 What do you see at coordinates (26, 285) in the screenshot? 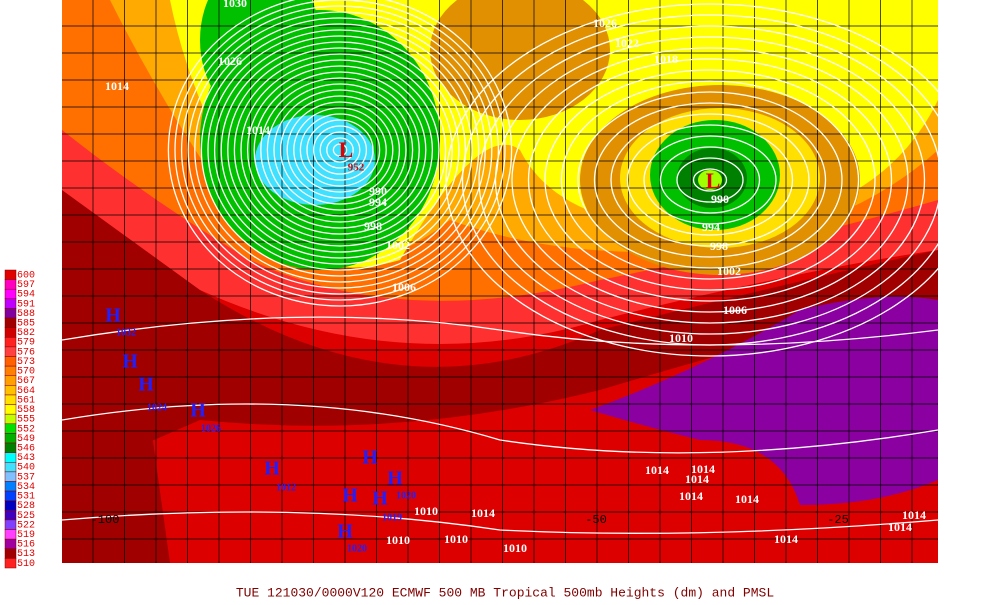
I see `legend-label: 597` at bounding box center [26, 285].